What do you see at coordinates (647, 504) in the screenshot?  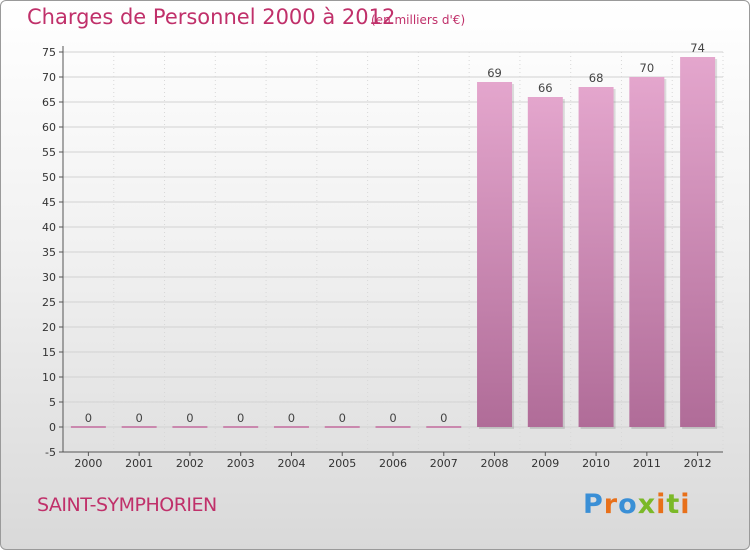 I see `logo-letter: x` at bounding box center [647, 504].